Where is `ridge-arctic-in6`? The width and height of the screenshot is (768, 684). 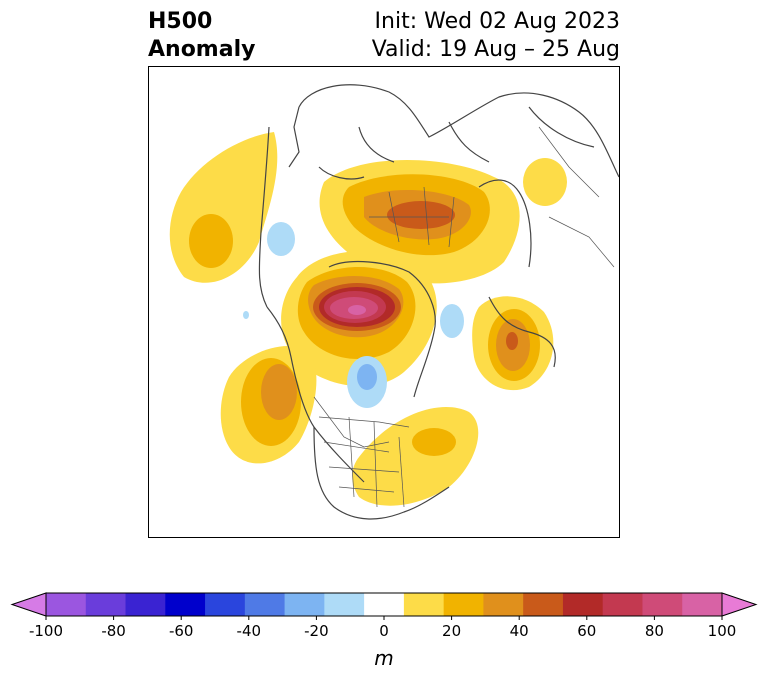 ridge-arctic-in6 is located at coordinates (357, 310).